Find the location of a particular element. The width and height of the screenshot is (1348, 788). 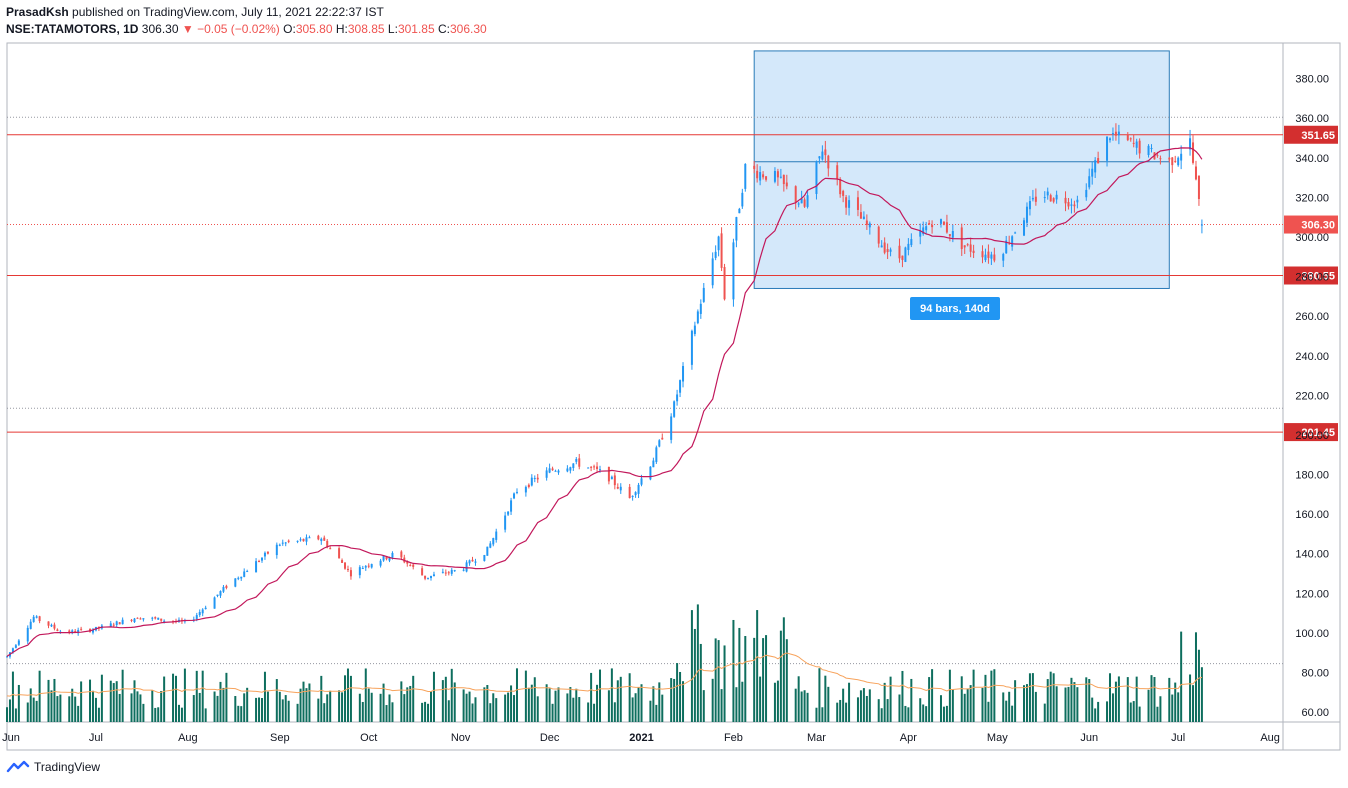

author-name: PrasadKsh is located at coordinates (37, 12).